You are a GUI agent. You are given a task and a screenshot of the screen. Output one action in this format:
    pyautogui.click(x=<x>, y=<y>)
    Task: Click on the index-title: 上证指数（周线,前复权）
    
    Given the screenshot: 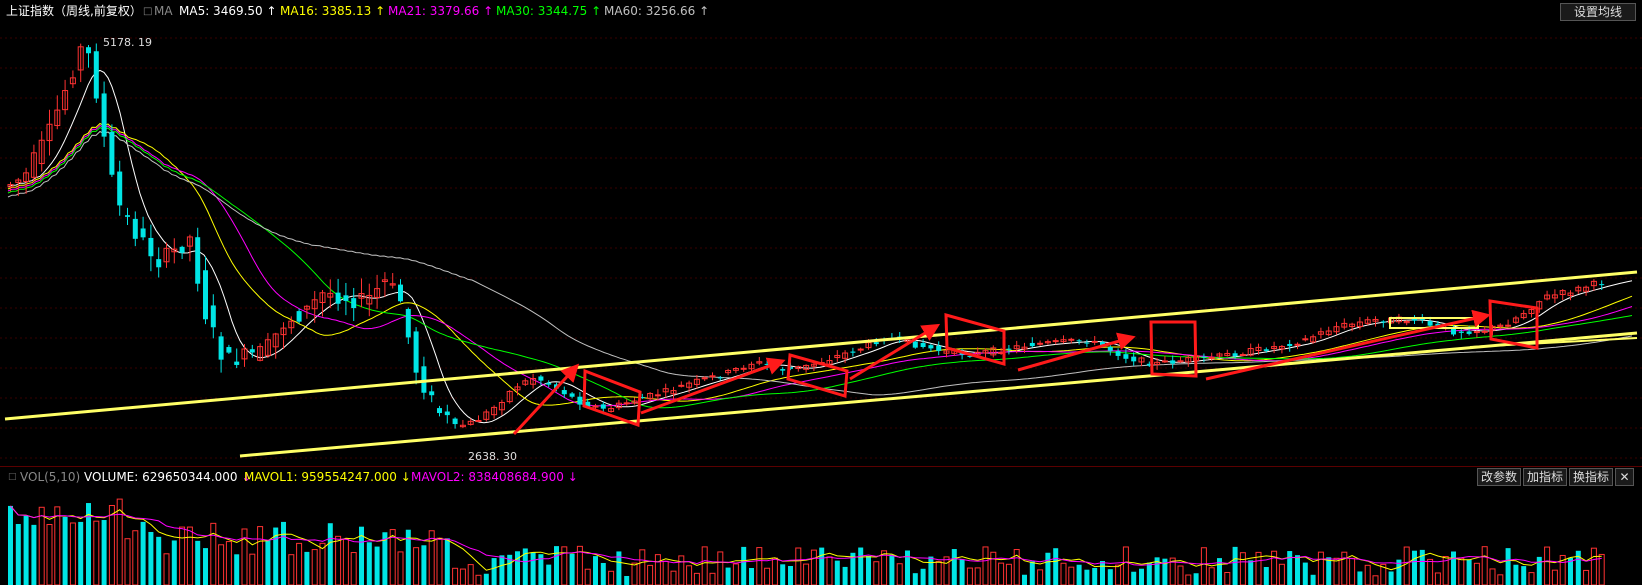 What is the action you would take?
    pyautogui.click(x=74, y=11)
    